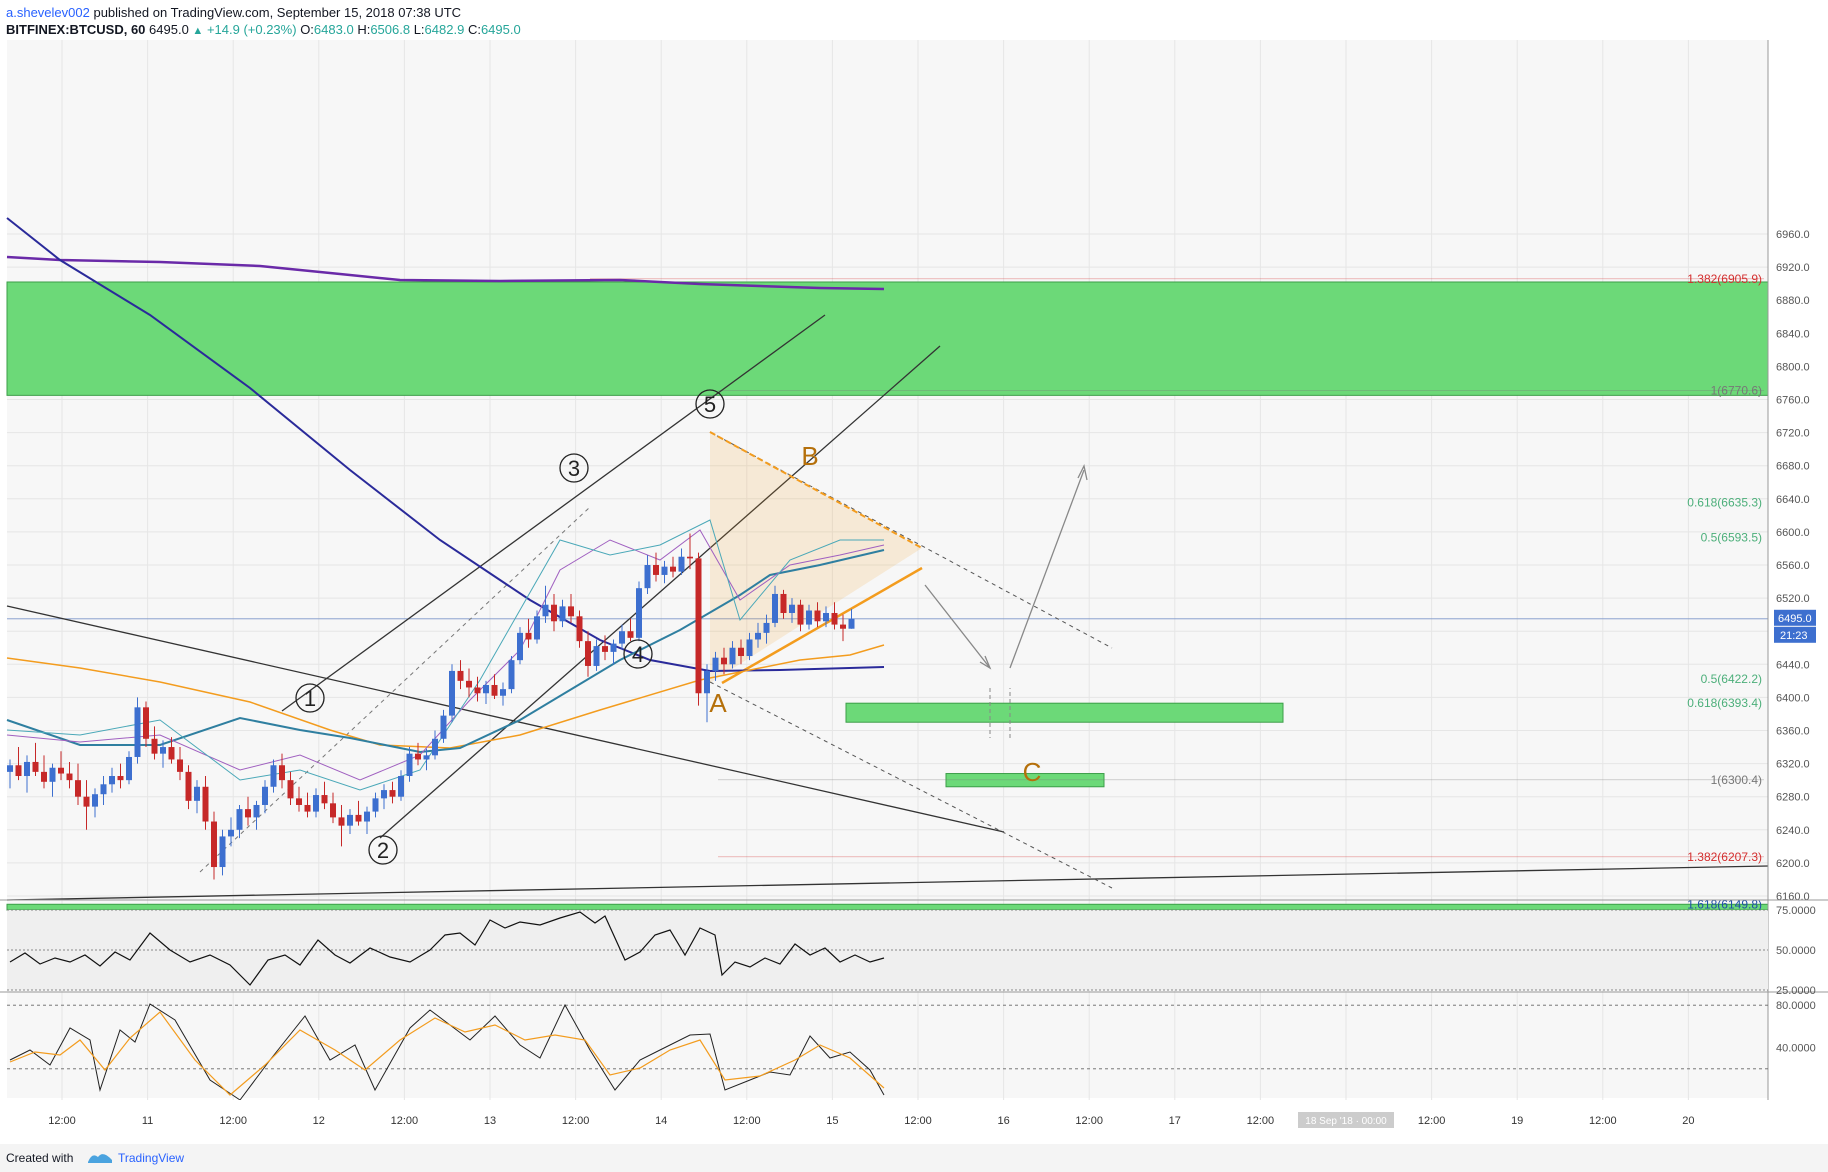 The image size is (1828, 1172). Describe the element at coordinates (1793, 831) in the screenshot. I see `price-tick-label: 6240.0` at that location.